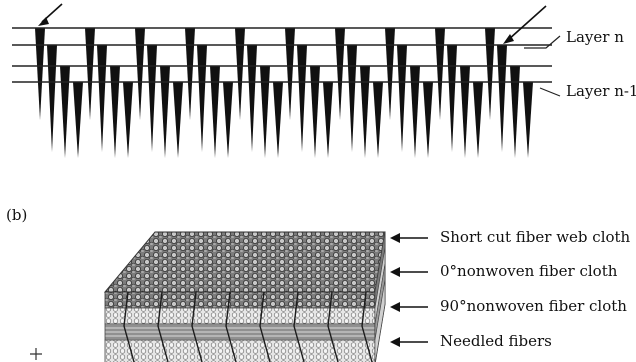 The height and width of the screenshot is (362, 636). I want to click on leader-layer-n1, so click(550, 92).